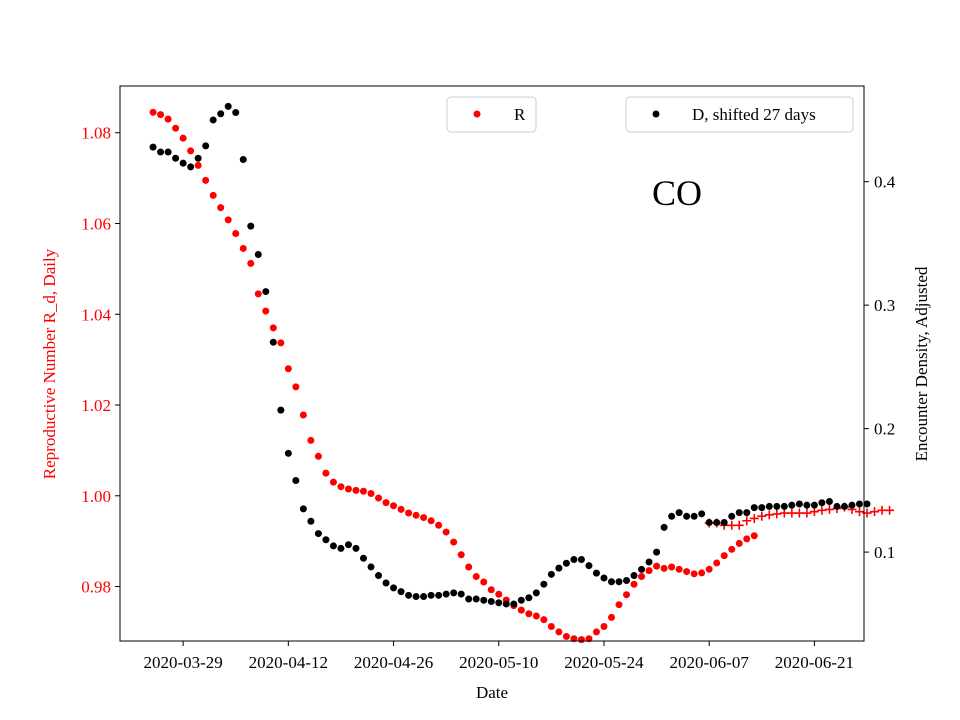 Image resolution: width=960 pixels, height=720 pixels. Describe the element at coordinates (884, 305) in the screenshot. I see `y-right-tick-label: 0.3` at that location.